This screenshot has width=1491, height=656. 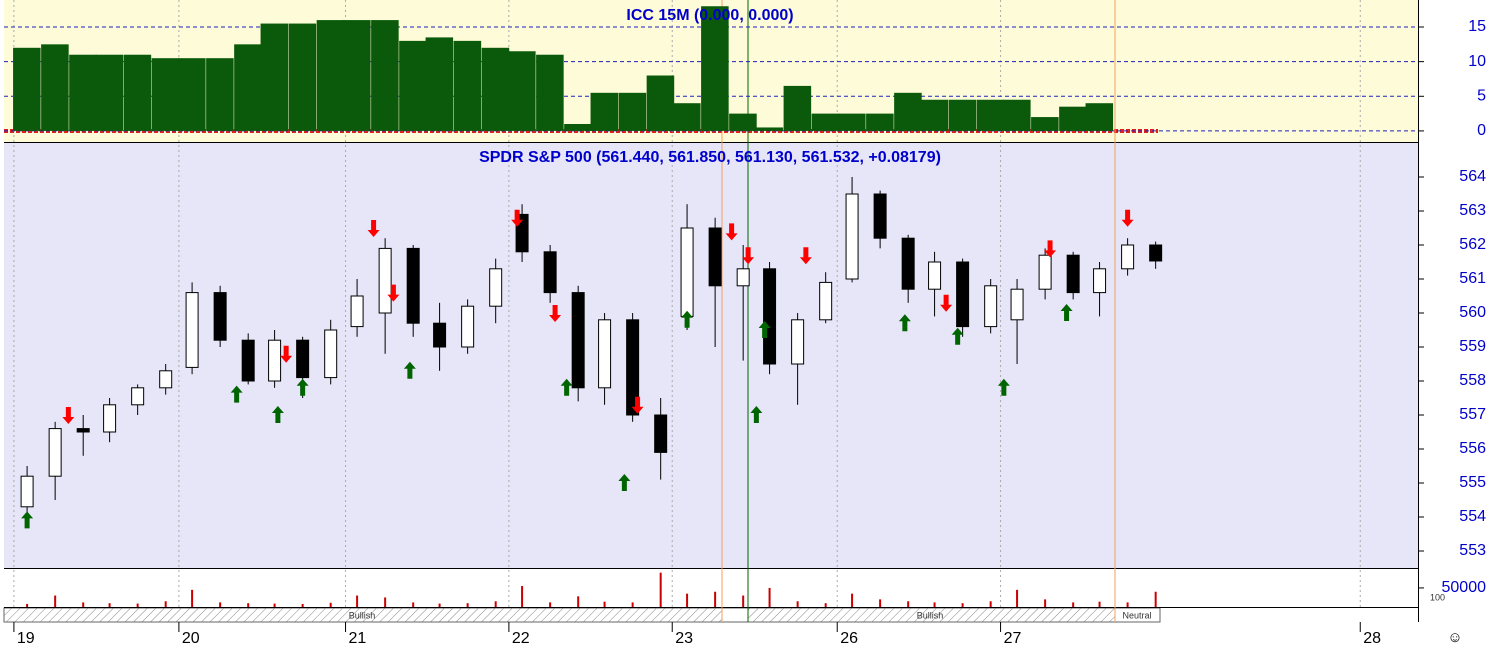 What do you see at coordinates (849, 638) in the screenshot?
I see `x-tick-label: 26` at bounding box center [849, 638].